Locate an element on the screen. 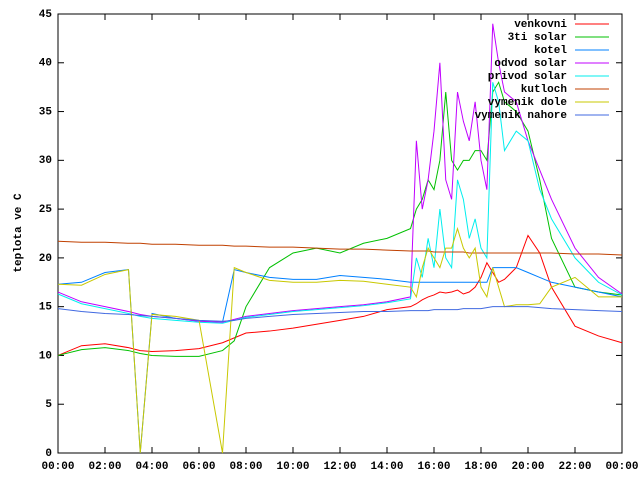 This screenshot has width=640, height=480. y-axis-label: teplota ve C is located at coordinates (19, 233).